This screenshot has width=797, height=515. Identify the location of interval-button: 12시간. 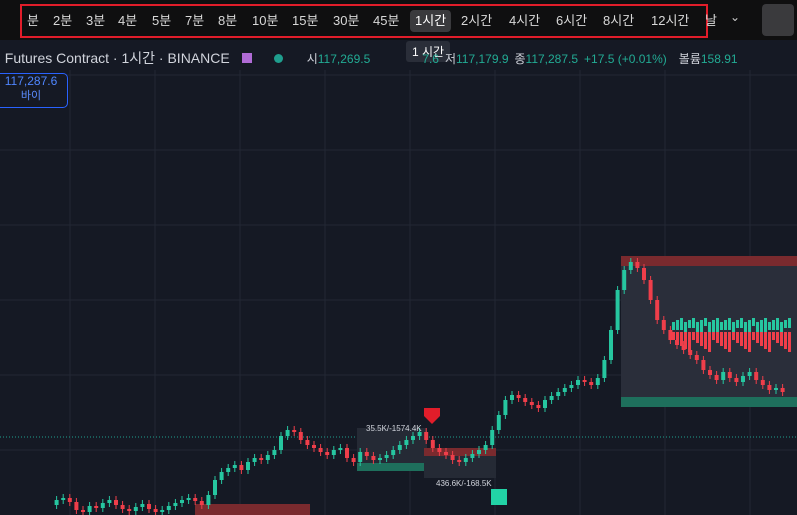
(670, 20).